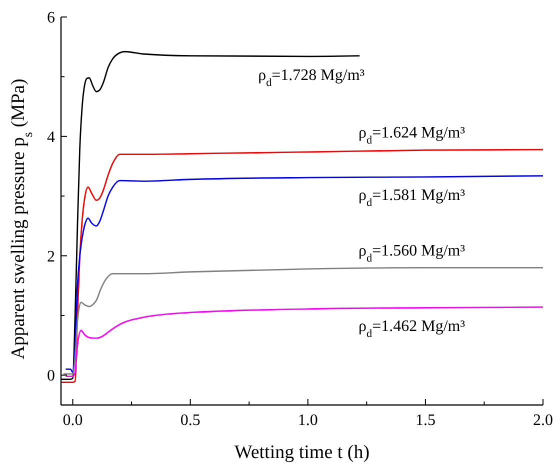  I want to click on y-tick-label: 2, so click(51, 257).